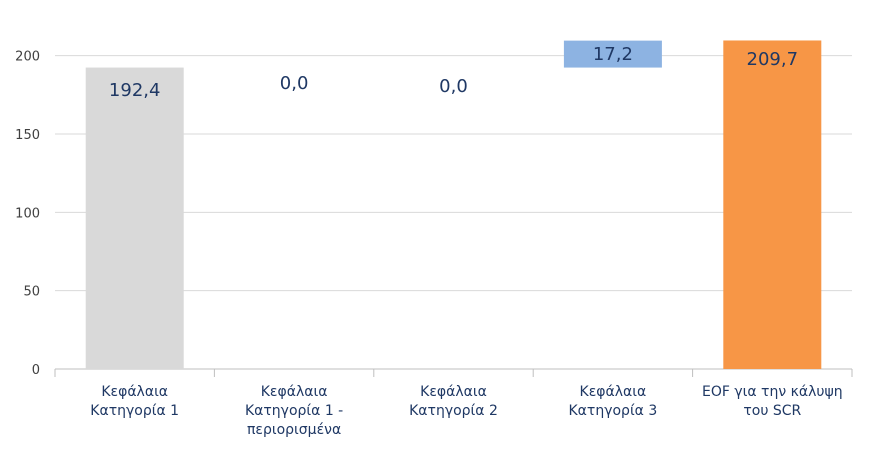  What do you see at coordinates (773, 59) in the screenshot?
I see `data-label: 209,7` at bounding box center [773, 59].